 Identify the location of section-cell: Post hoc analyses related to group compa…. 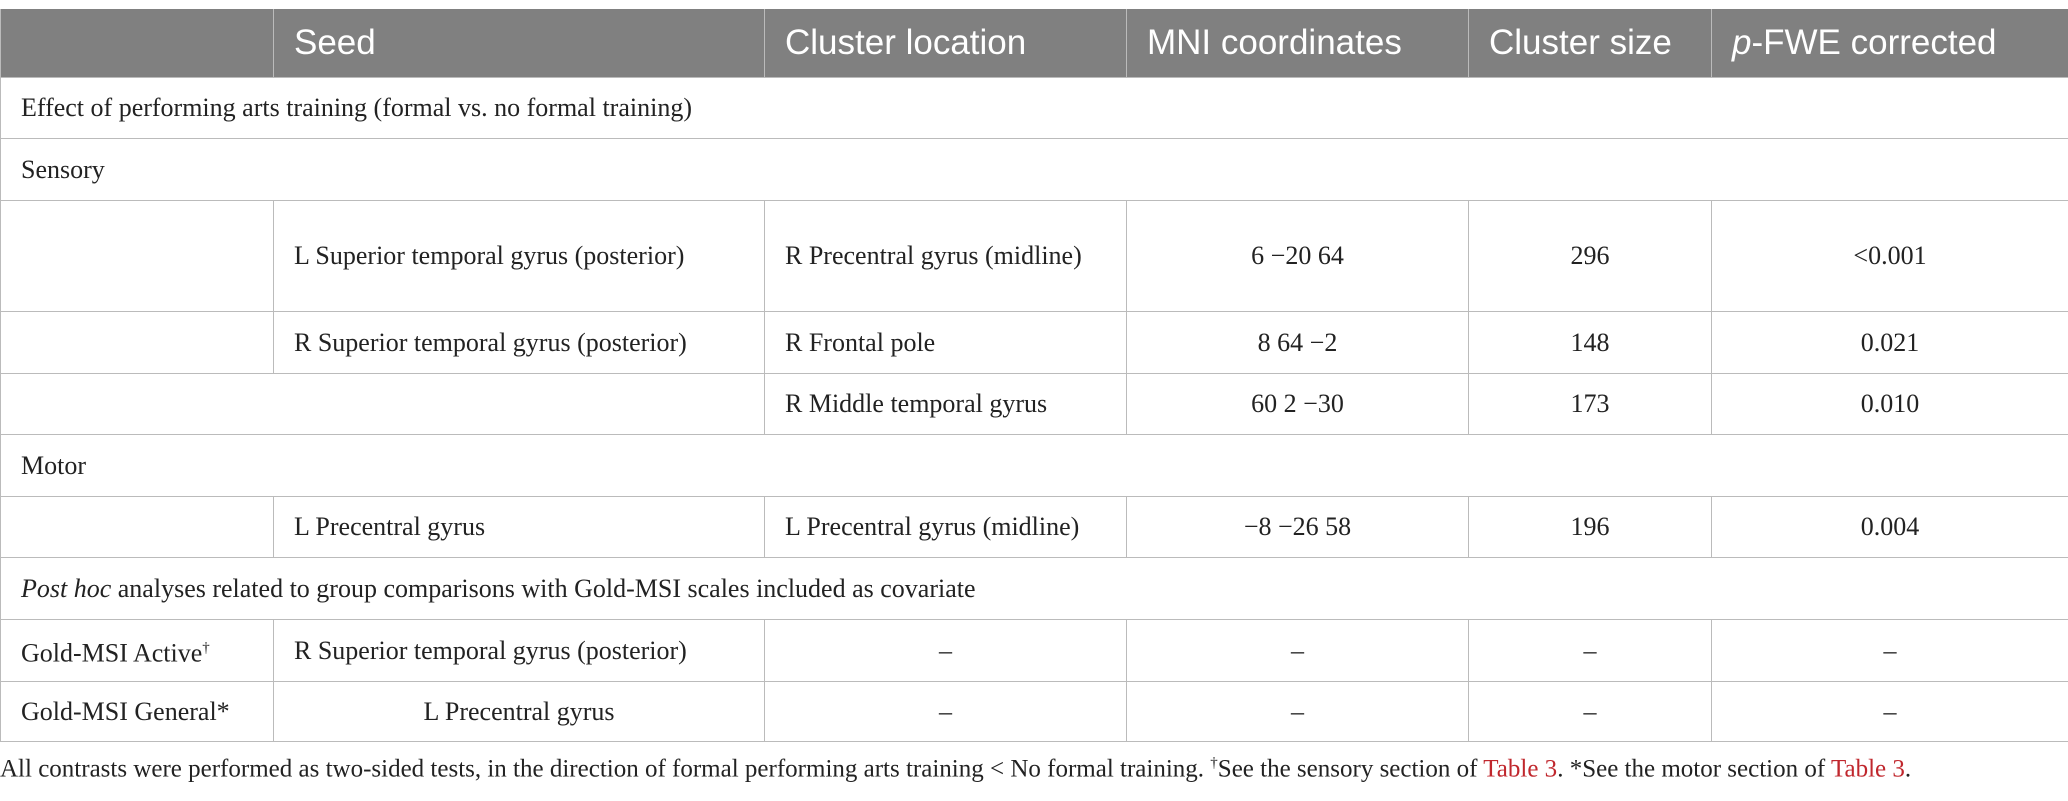
(1034, 588).